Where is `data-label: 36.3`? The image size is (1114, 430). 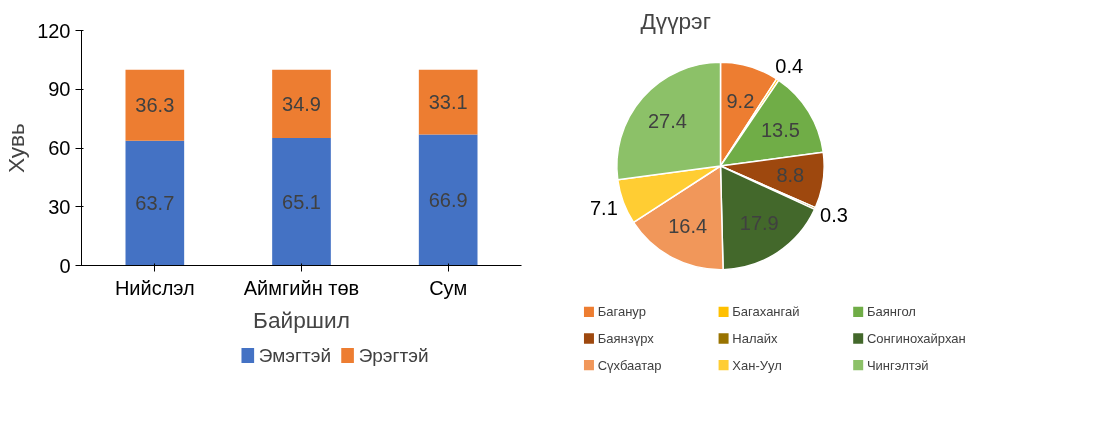
data-label: 36.3 is located at coordinates (155, 105).